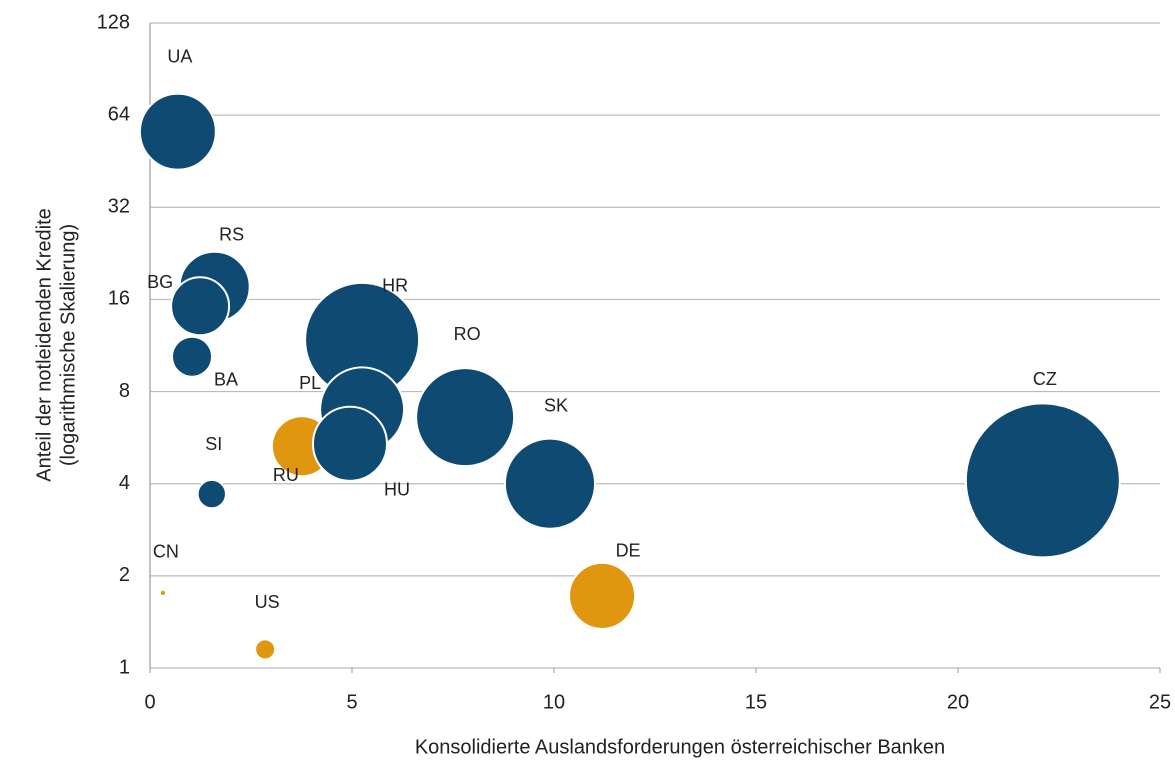 The image size is (1175, 764). I want to click on point-label: RO, so click(467, 334).